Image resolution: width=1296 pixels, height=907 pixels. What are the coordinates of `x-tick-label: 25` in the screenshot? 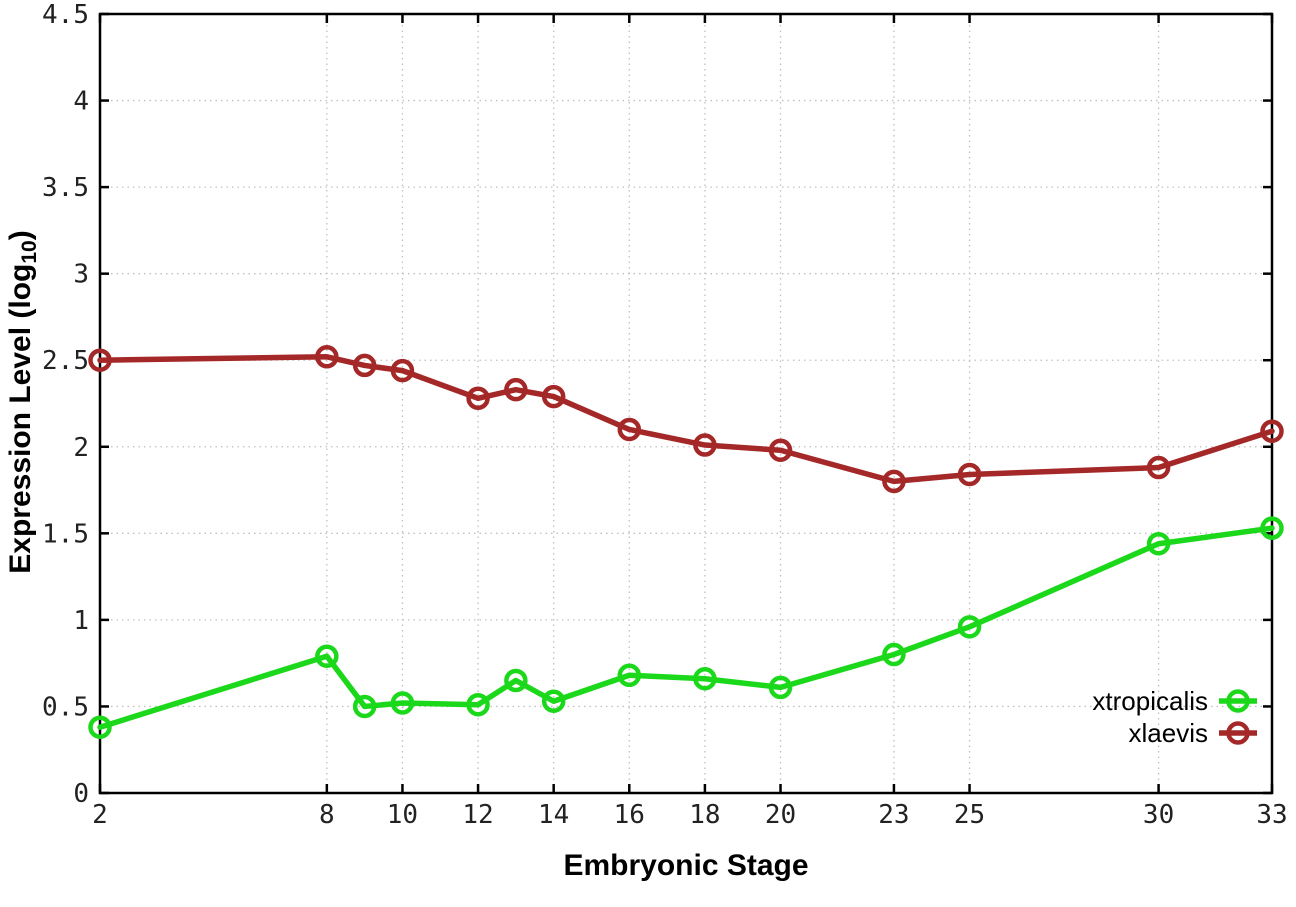 It's located at (969, 815).